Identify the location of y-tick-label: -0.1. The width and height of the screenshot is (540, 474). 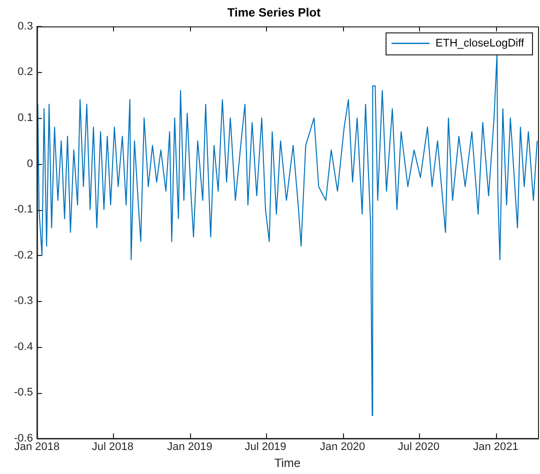
(23, 210).